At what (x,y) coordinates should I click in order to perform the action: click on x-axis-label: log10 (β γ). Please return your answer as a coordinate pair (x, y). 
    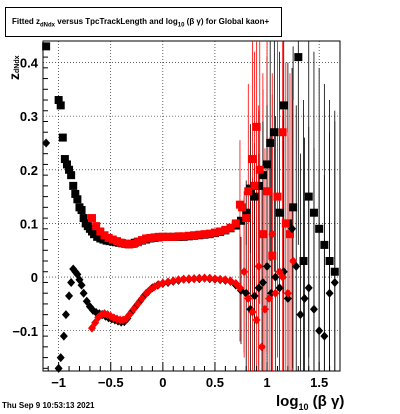
    Looking at the image, I should click on (310, 402).